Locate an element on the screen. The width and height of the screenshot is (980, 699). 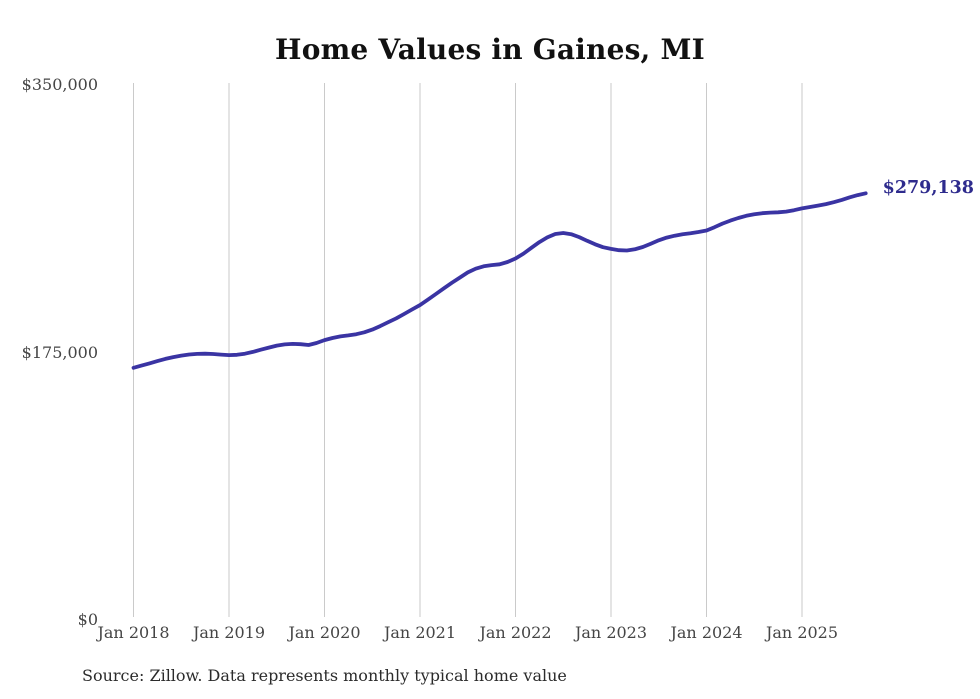
end-value-label: $279,138 is located at coordinates (928, 188).